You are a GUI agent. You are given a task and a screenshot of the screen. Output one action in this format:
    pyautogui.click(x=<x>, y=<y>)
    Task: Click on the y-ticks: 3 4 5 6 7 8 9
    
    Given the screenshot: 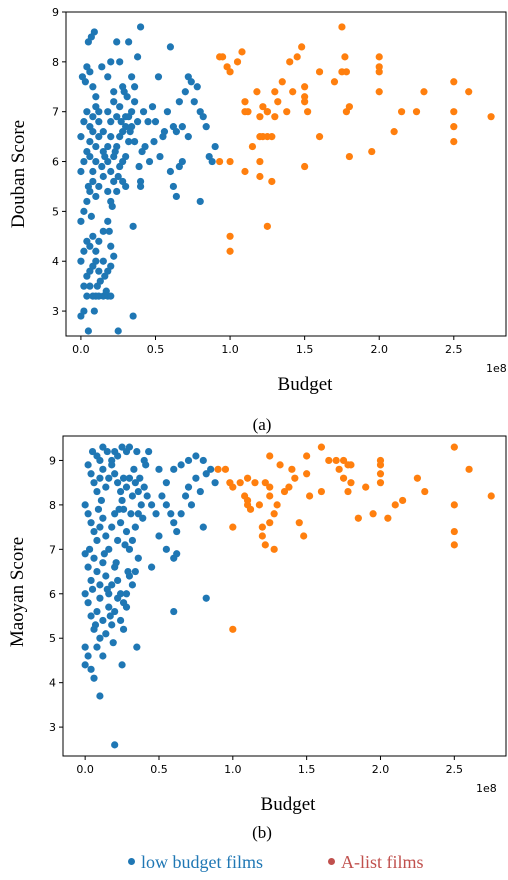 What is the action you would take?
    pyautogui.click(x=59, y=162)
    